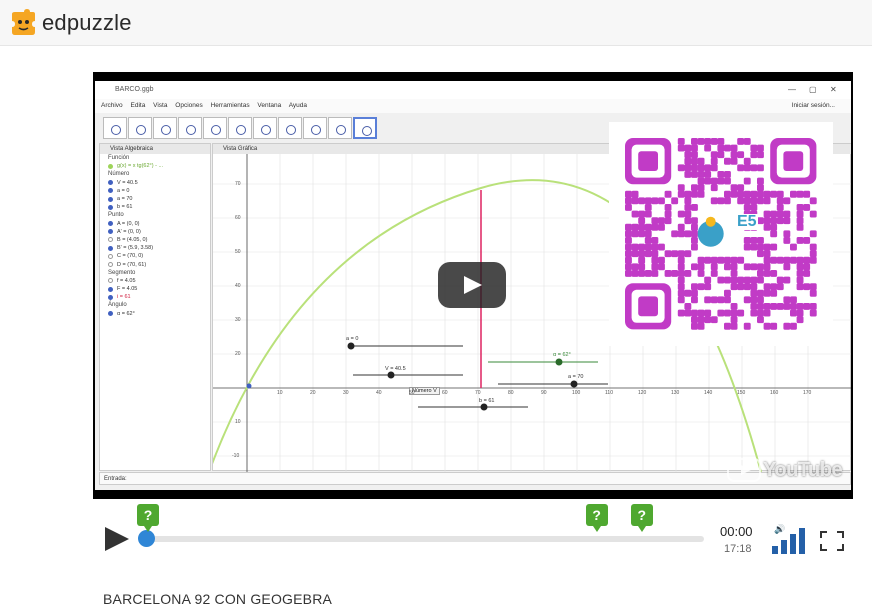 The image size is (872, 615). I want to click on volume-bars, so click(789, 541).